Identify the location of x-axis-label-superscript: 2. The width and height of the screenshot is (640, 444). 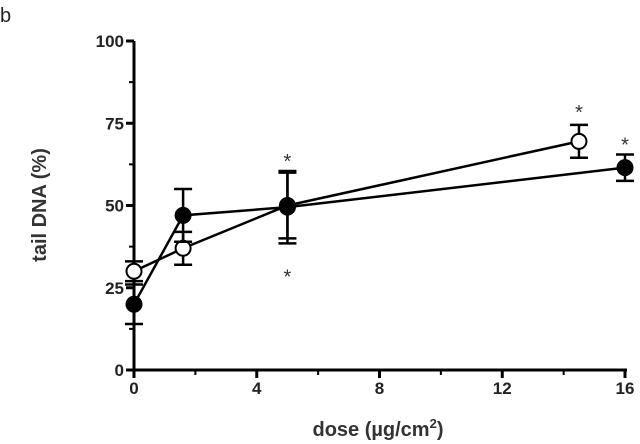
(433, 423).